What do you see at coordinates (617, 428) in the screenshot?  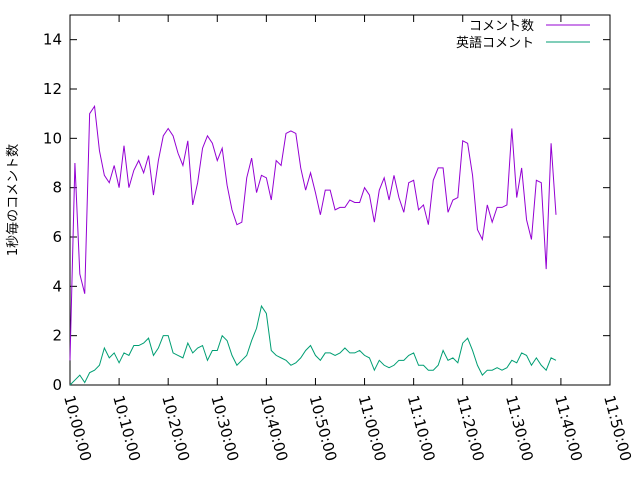 I see `x-tick-label: 11:50:00` at bounding box center [617, 428].